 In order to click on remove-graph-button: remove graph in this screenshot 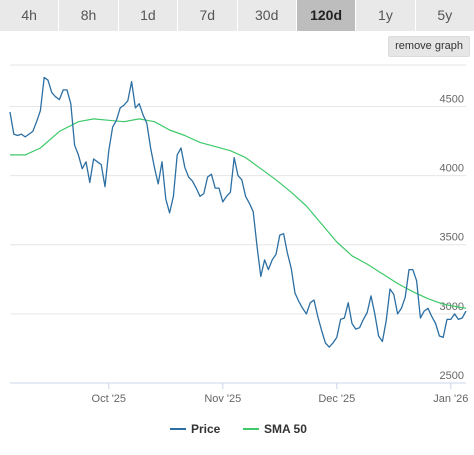, I will do `click(429, 46)`.